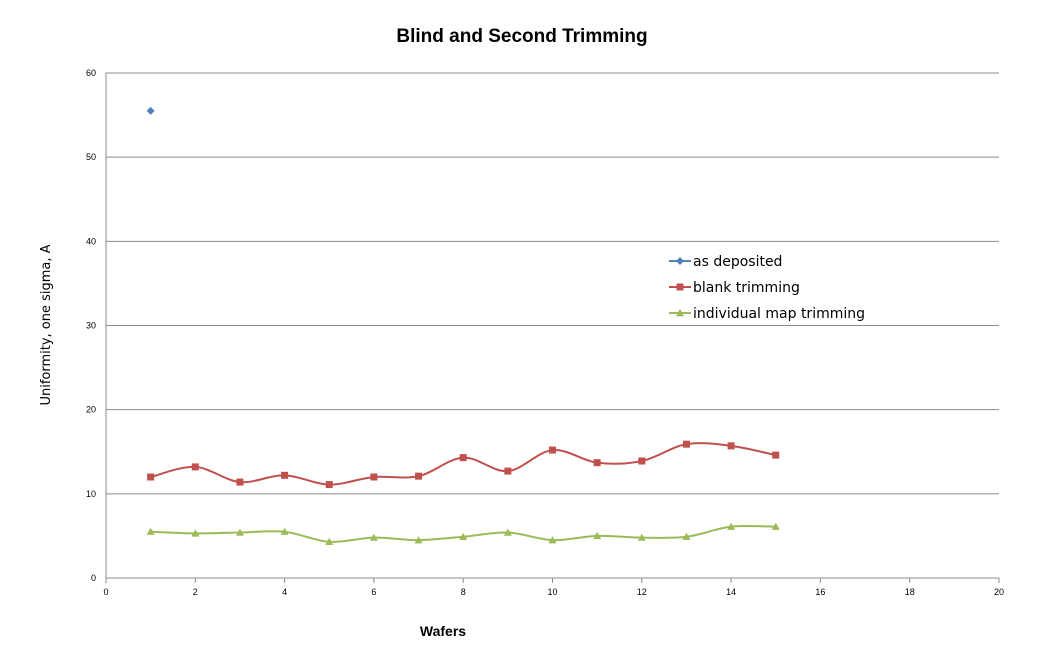  I want to click on x-tick-label: 16, so click(820, 592).